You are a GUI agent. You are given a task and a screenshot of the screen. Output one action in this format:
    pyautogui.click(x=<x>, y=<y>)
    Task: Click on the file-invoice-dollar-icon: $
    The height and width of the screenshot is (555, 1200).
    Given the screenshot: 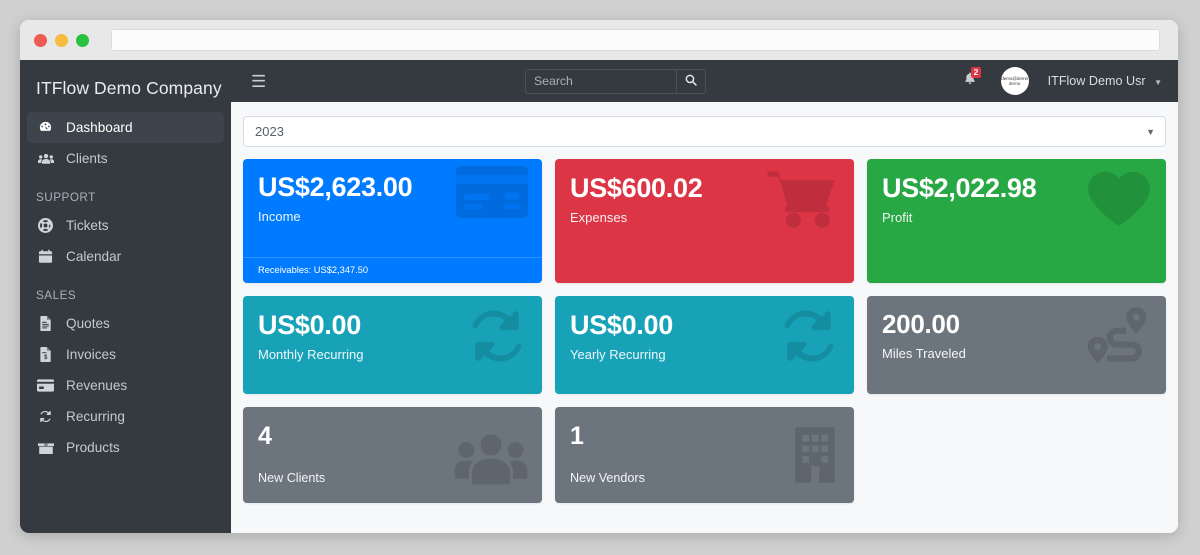 What is the action you would take?
    pyautogui.click(x=45, y=354)
    